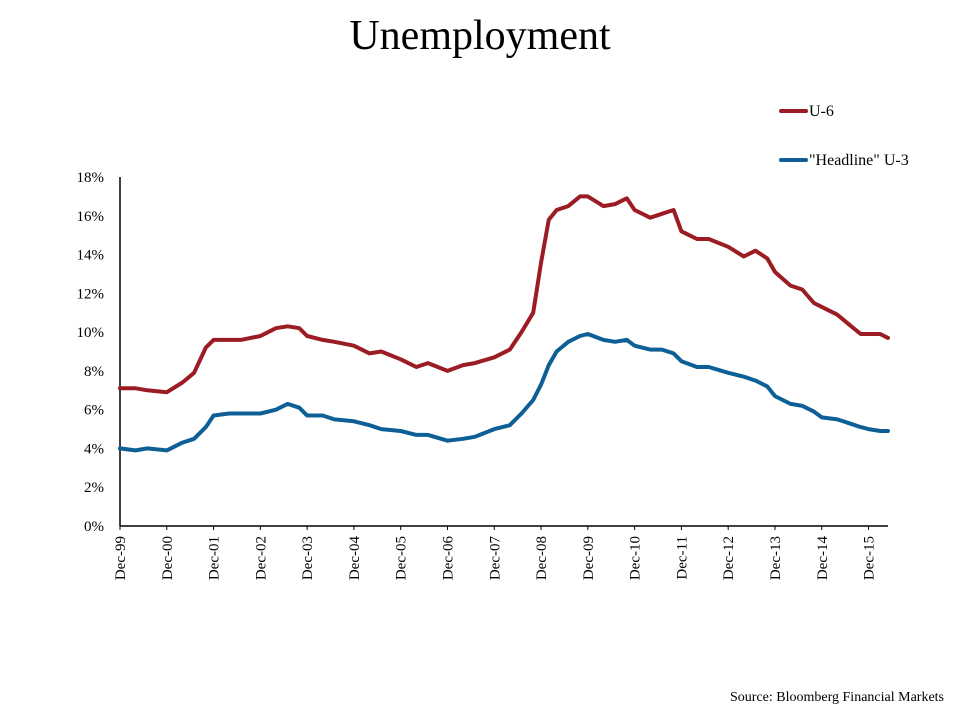 Image resolution: width=960 pixels, height=720 pixels. Describe the element at coordinates (542, 558) in the screenshot. I see `x-tick-label: Dec-08` at that location.